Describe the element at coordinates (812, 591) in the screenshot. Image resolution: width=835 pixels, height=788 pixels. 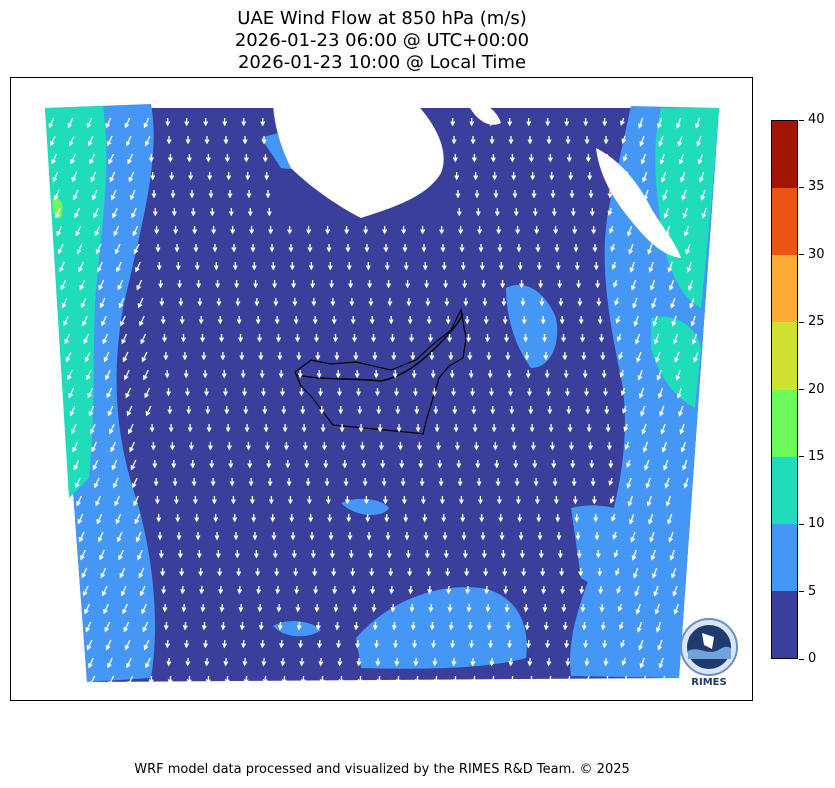
I see `colorbar-tick-label: 5` at that location.